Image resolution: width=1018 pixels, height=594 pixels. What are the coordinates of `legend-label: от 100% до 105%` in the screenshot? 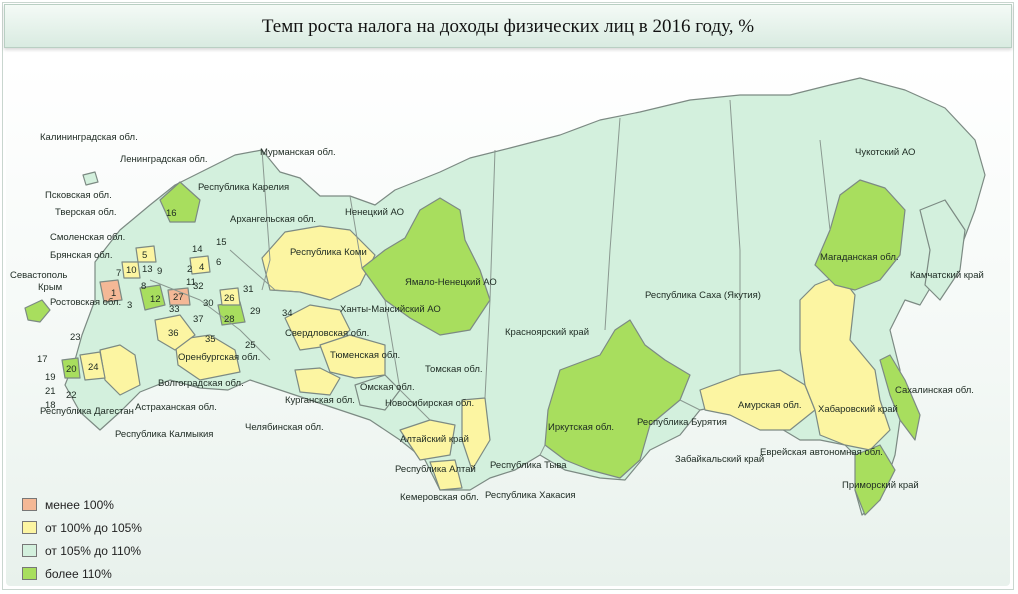 It's located at (93, 527).